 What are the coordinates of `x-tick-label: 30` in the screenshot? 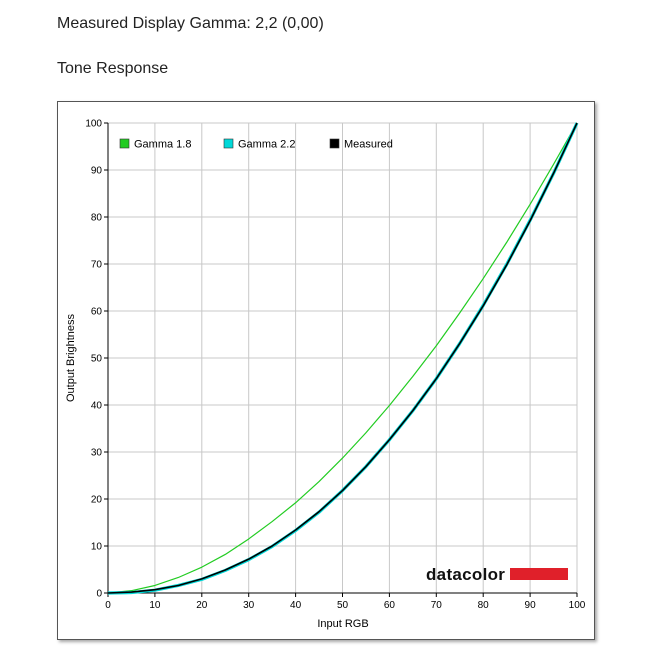 It's located at (249, 605).